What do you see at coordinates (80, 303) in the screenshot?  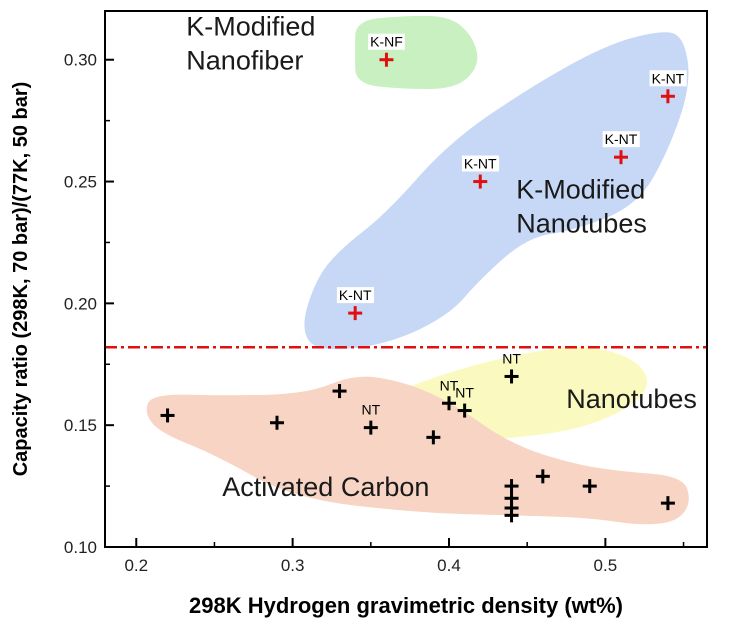 I see `y-tick-label: 0.20` at bounding box center [80, 303].